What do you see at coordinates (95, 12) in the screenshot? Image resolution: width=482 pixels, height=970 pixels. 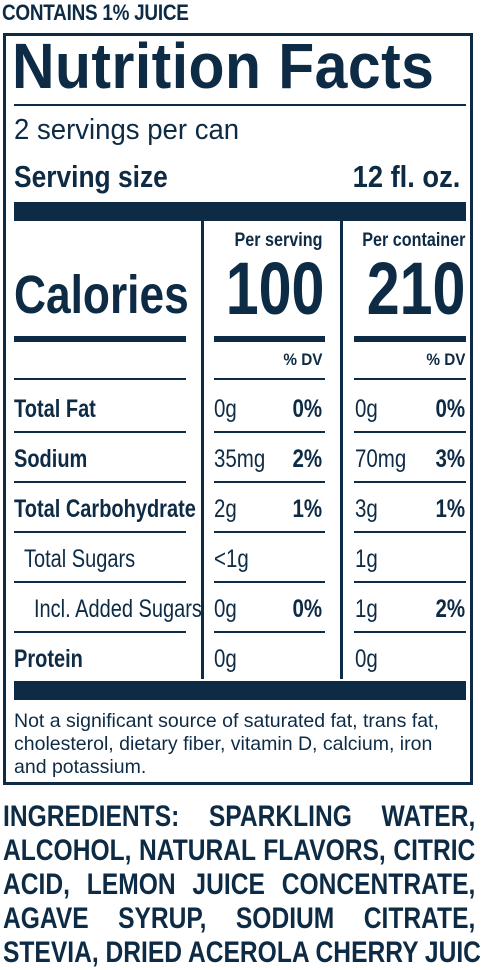 I see `juice-content-claim: CONTAINS 1% JUICE` at bounding box center [95, 12].